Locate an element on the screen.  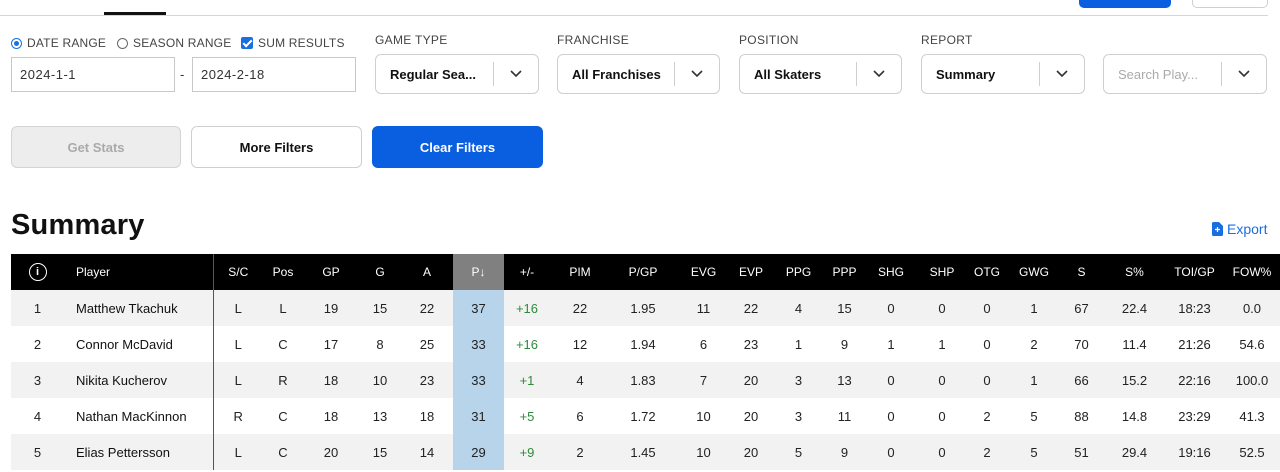
column-header: S/C is located at coordinates (238, 272).